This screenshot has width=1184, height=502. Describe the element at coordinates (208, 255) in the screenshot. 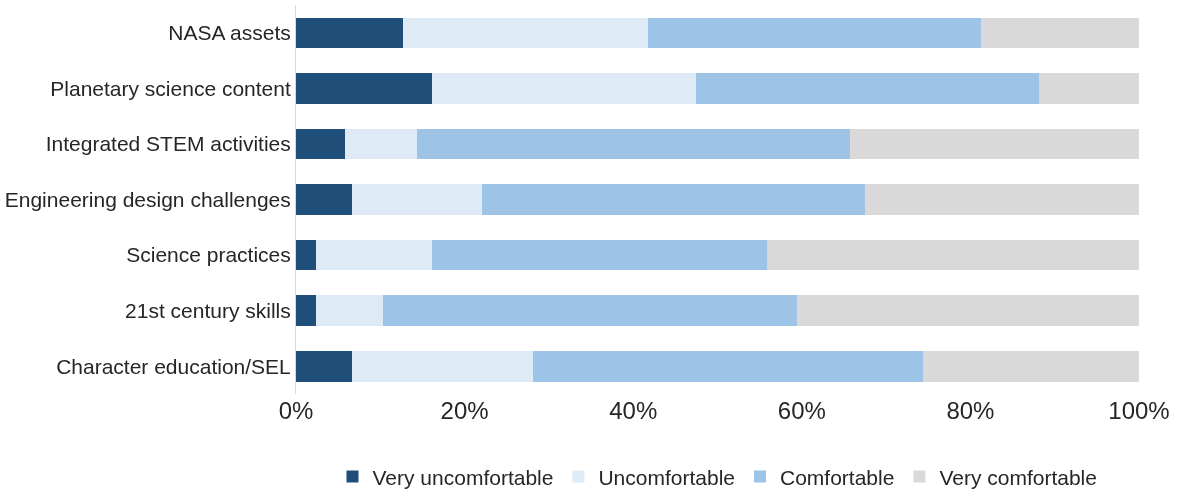

I see `y-tick-label: Science practices` at that location.